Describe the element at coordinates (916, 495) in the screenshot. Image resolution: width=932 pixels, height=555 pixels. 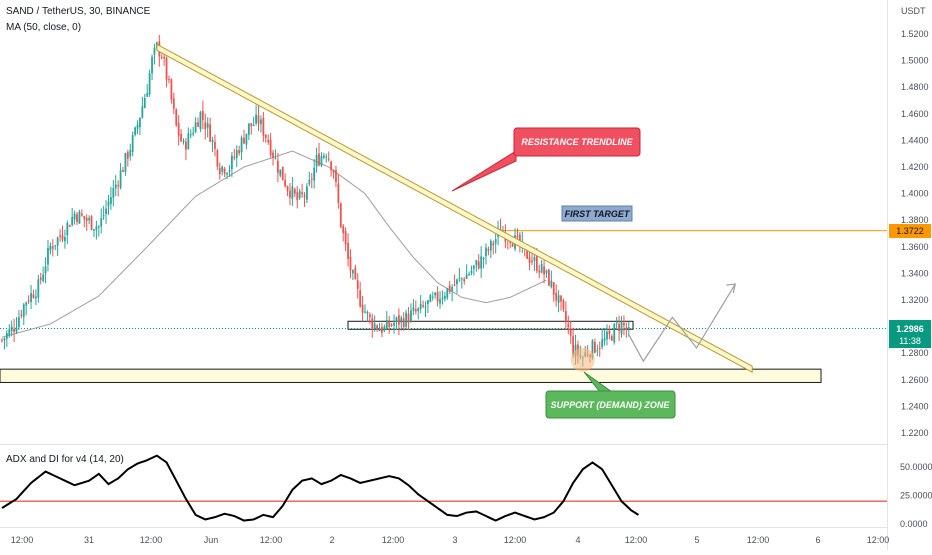
I see `adx-axis: 50.0000 25.0000 0.0000` at that location.